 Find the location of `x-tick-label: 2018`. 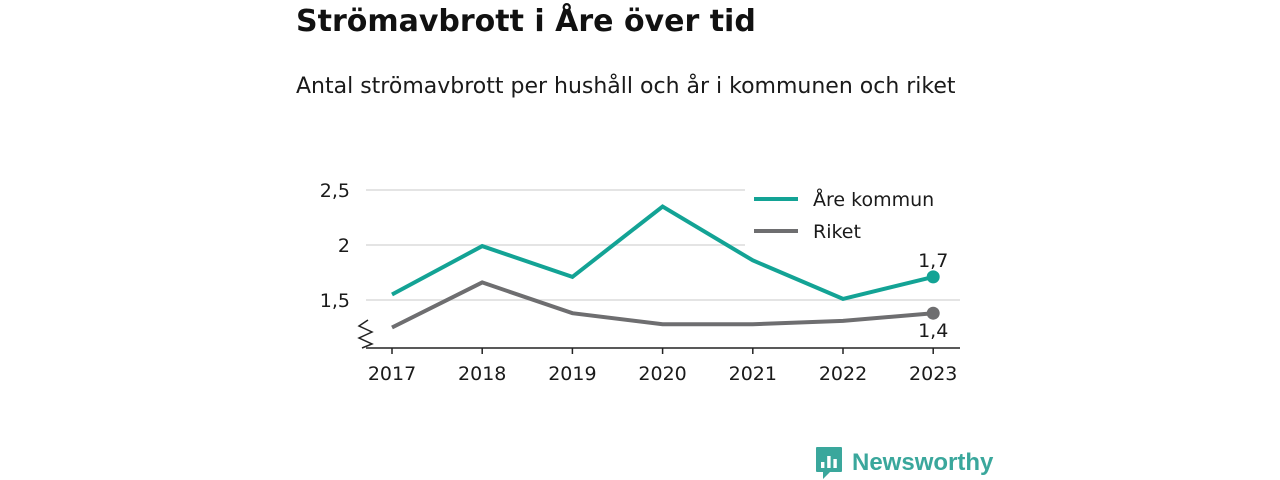

x-tick-label: 2018 is located at coordinates (482, 374).